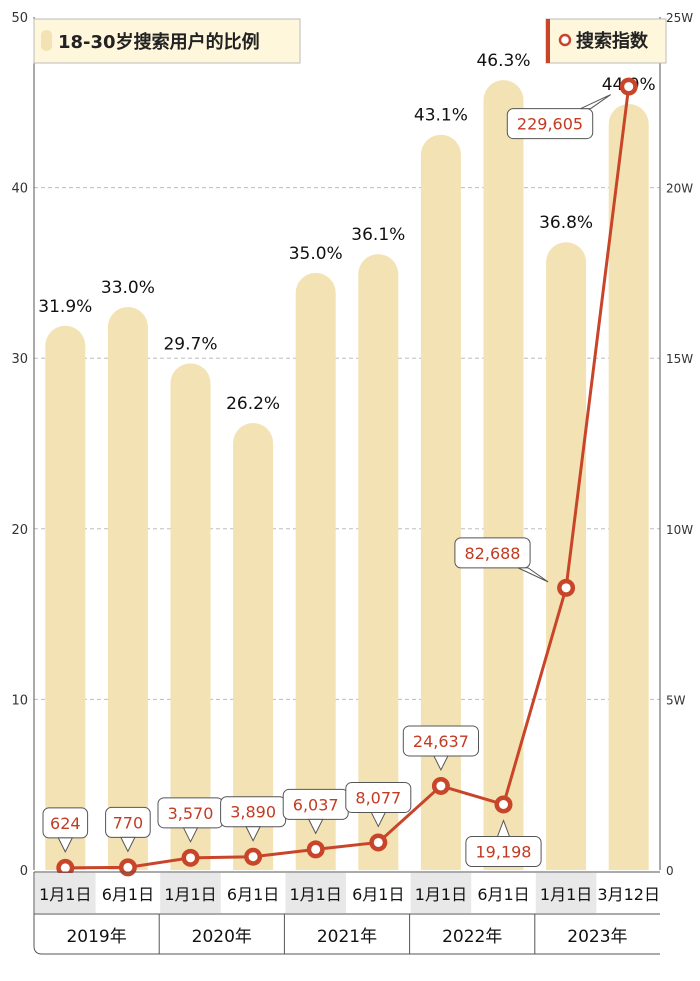  What do you see at coordinates (679, 444) in the screenshot?
I see `right-axis-ticks: 0 5W 10W 15W 20W 25W` at bounding box center [679, 444].